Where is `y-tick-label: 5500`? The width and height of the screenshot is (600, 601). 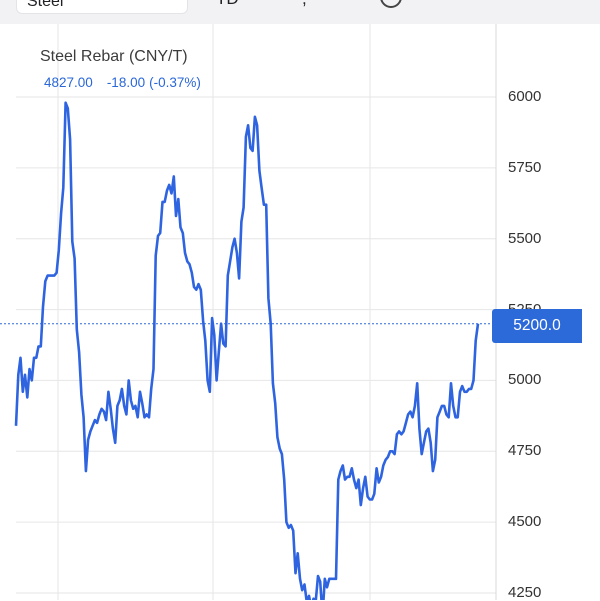 y-tick-label: 5500 is located at coordinates (525, 238).